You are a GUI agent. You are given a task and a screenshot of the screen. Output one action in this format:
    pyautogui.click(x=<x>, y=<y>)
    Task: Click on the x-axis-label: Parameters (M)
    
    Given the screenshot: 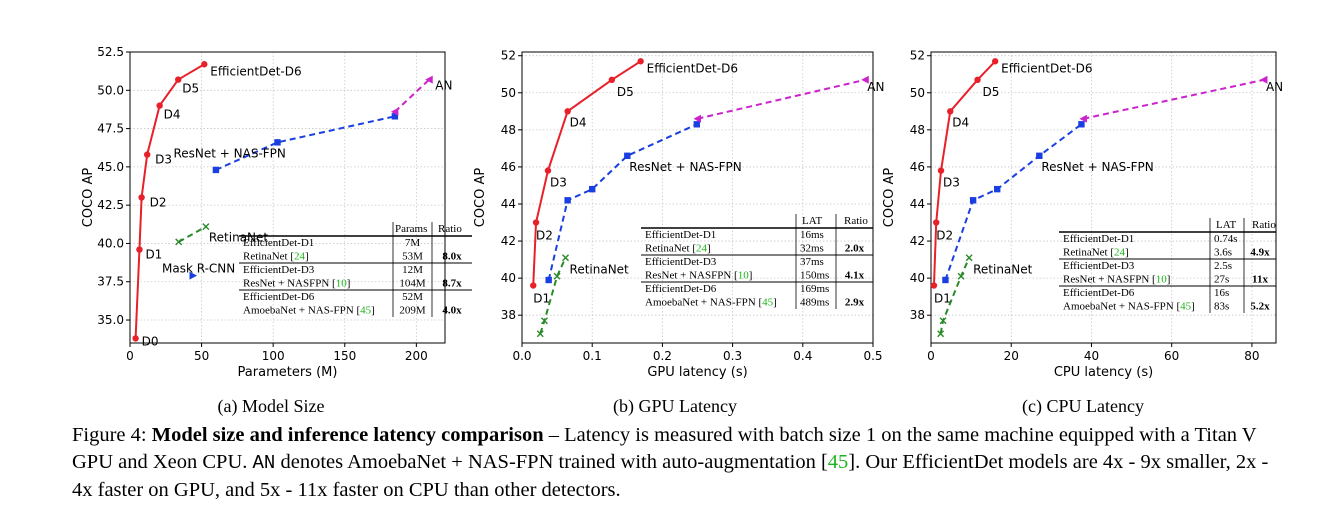 What is the action you would take?
    pyautogui.click(x=288, y=372)
    